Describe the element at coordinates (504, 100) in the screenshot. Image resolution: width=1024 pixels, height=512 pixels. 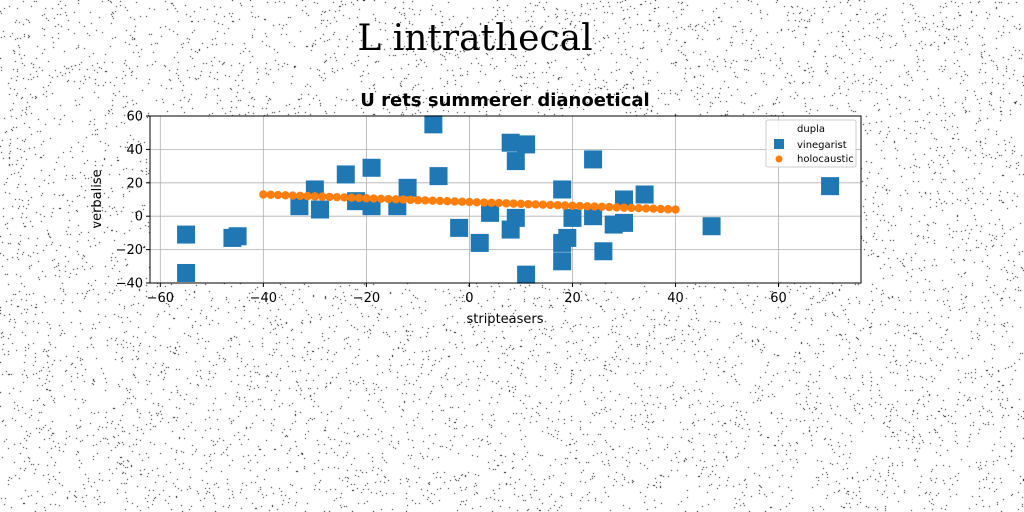
I see `chart-title: U rets summerer dianoetical` at that location.